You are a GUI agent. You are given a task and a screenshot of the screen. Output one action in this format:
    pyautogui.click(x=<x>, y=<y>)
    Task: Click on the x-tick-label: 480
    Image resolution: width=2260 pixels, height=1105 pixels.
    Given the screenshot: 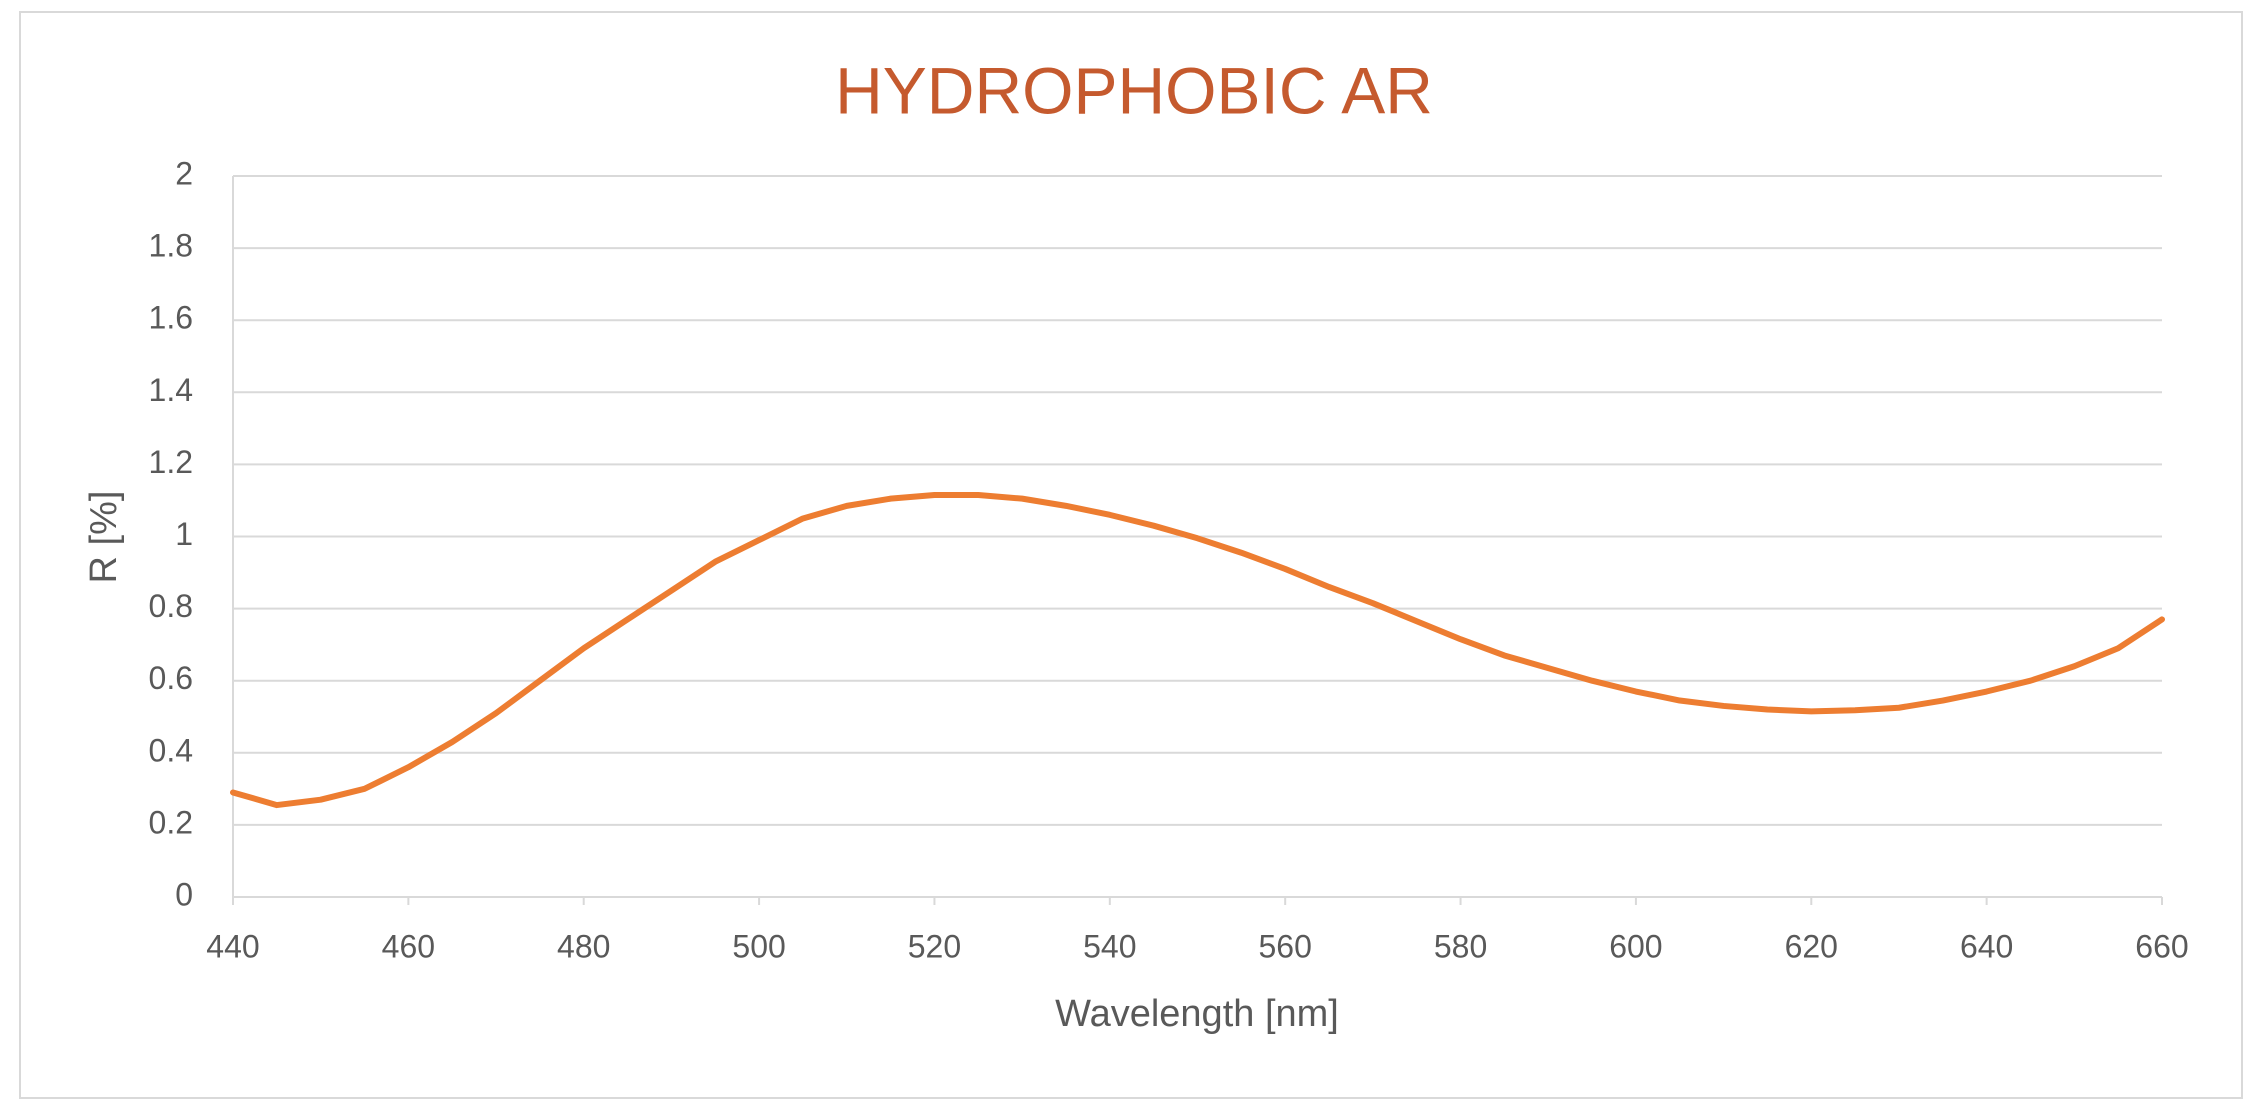 What is the action you would take?
    pyautogui.click(x=583, y=946)
    